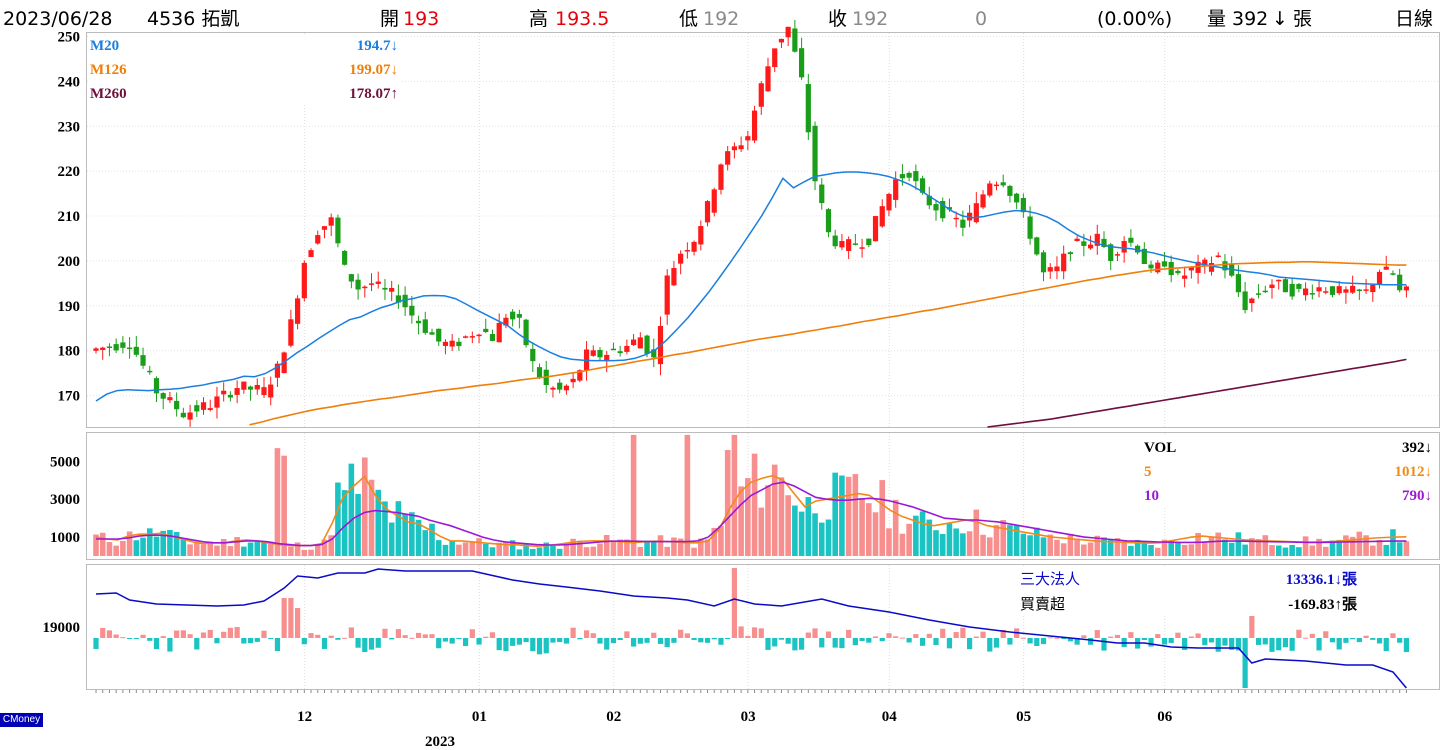 Image resolution: width=1440 pixels, height=750 pixels. Describe the element at coordinates (389, 19) in the screenshot. I see `header-open-label: 開` at that location.